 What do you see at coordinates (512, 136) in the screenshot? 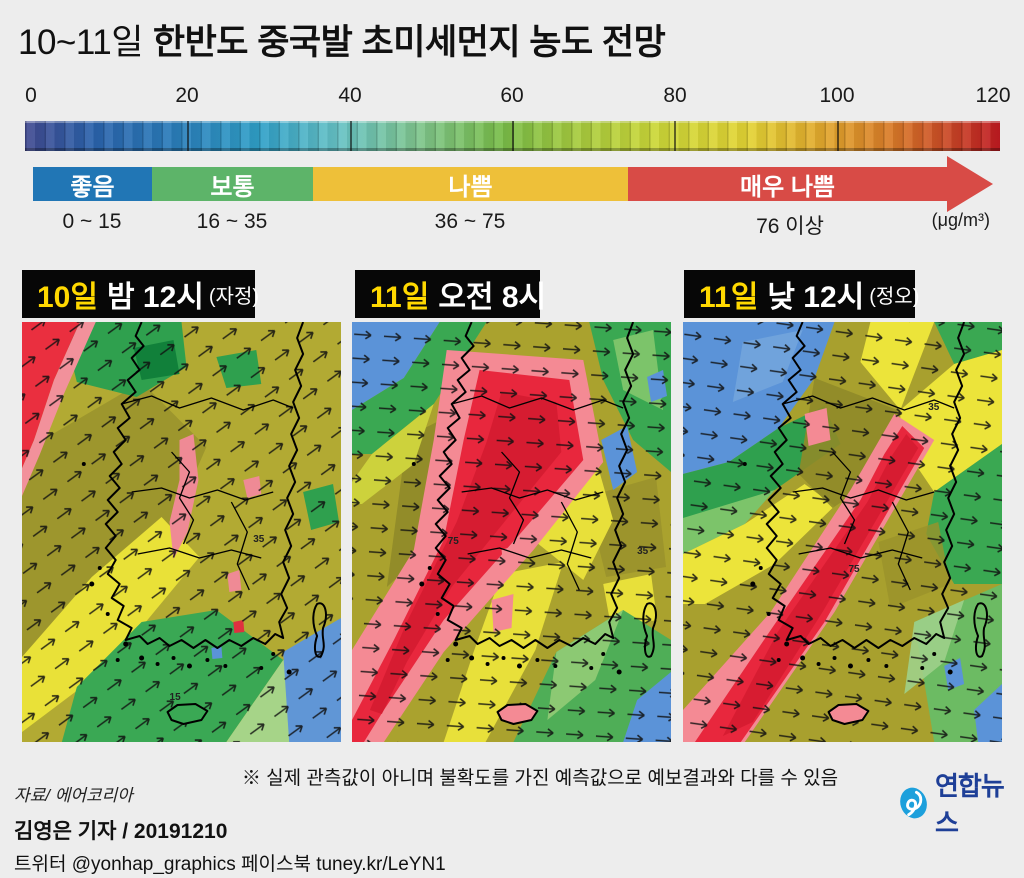
I see `color-scale-bar` at bounding box center [512, 136].